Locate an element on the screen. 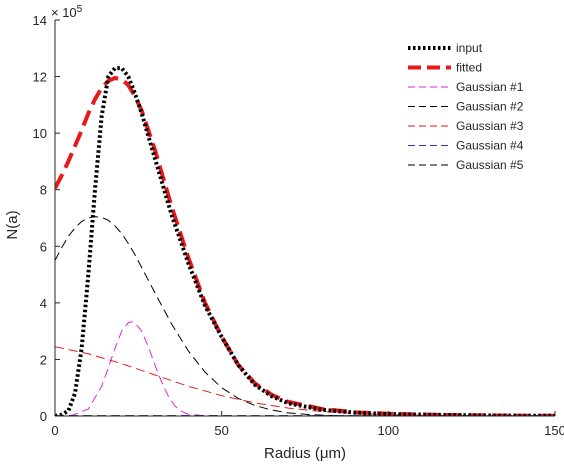 The image size is (564, 470). legend-label-fitted: fitted is located at coordinates (469, 68).